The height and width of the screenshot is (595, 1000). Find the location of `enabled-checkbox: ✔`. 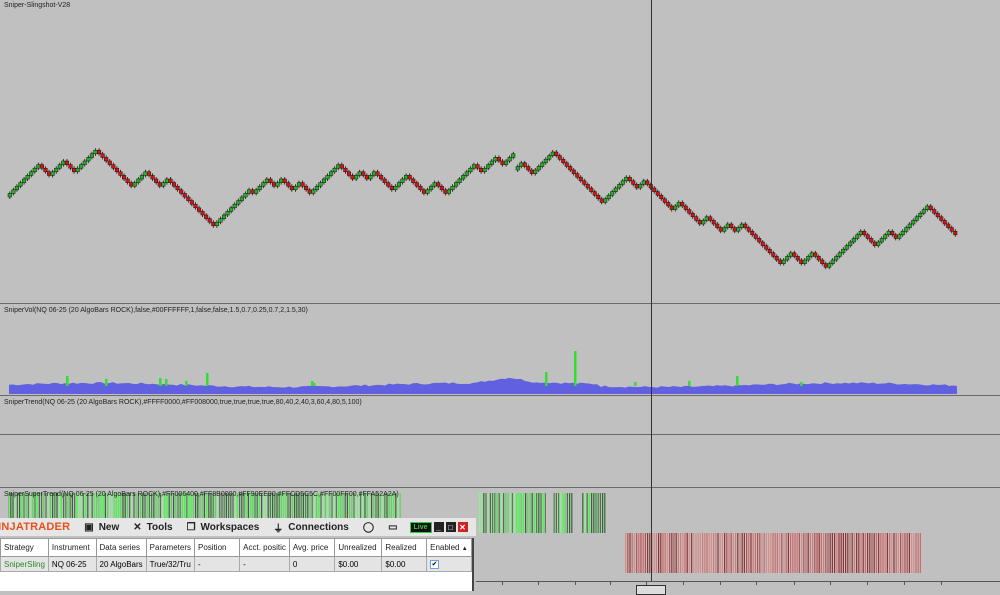

enabled-checkbox: ✔ is located at coordinates (435, 564).